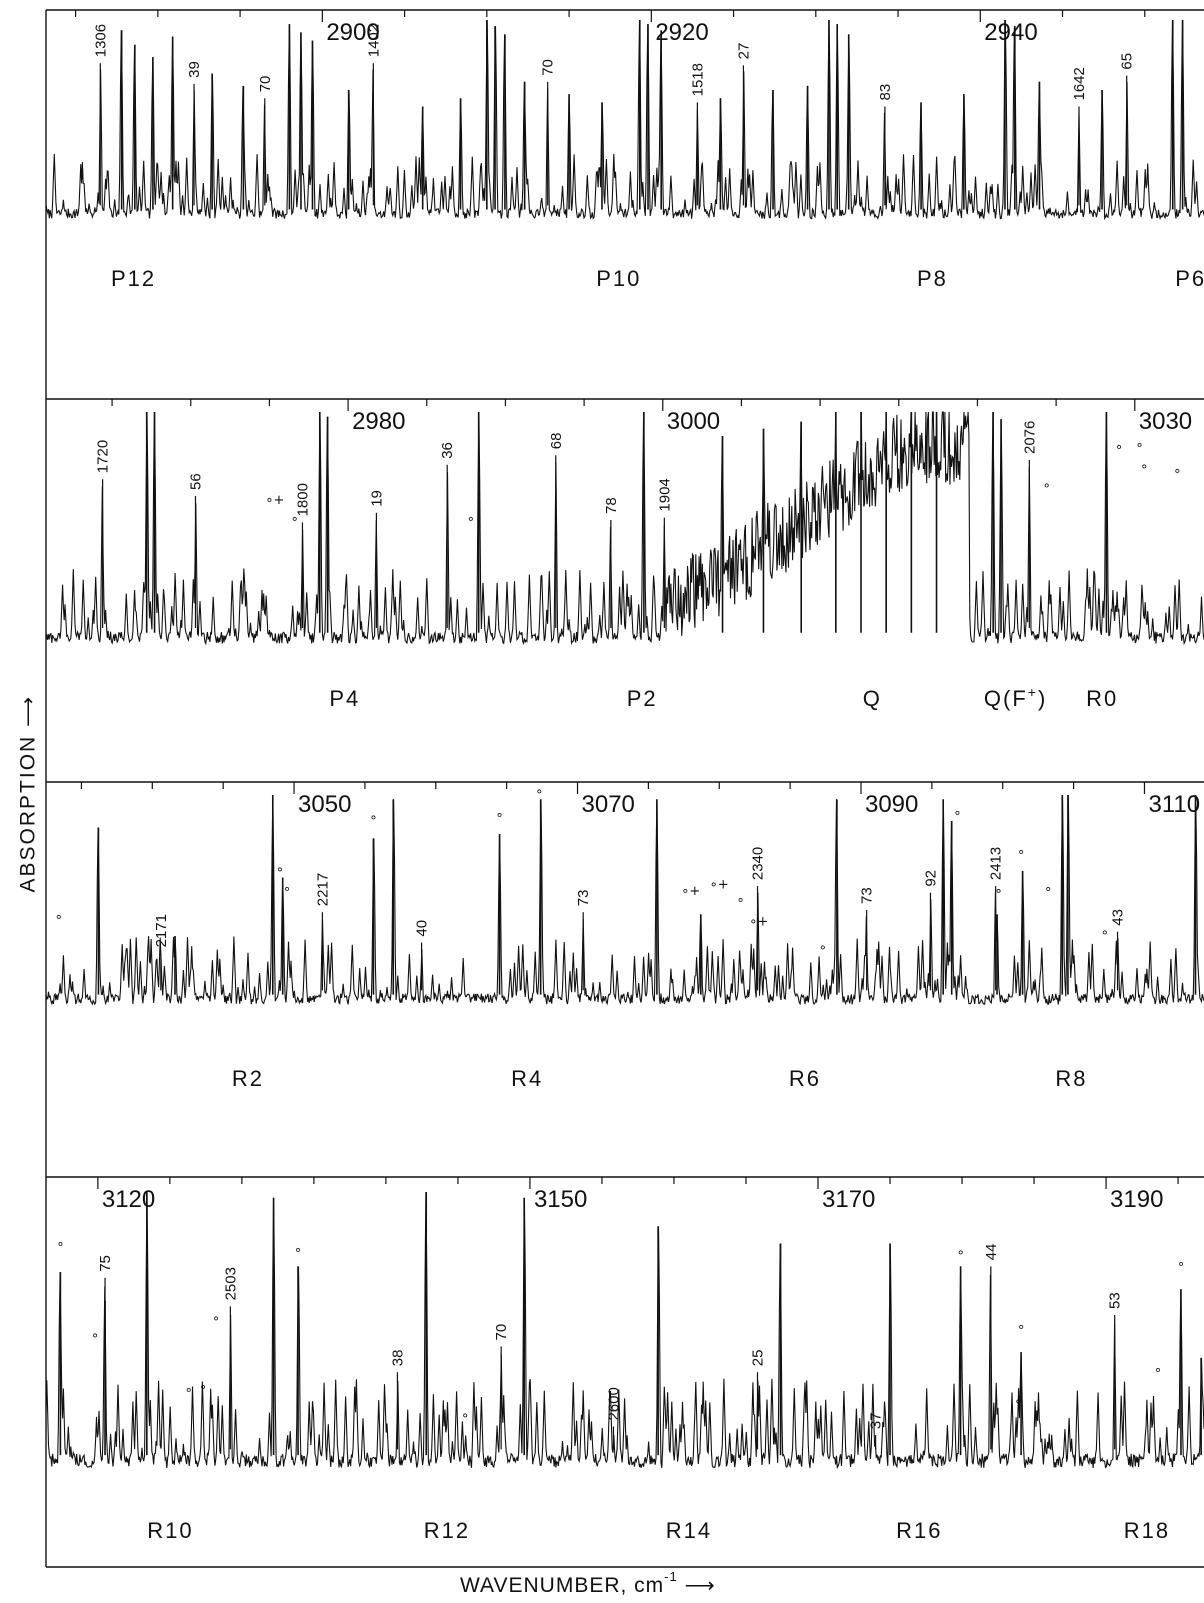 The image size is (1204, 1603). Describe the element at coordinates (805, 1078) in the screenshot. I see `branch-label: R6` at that location.